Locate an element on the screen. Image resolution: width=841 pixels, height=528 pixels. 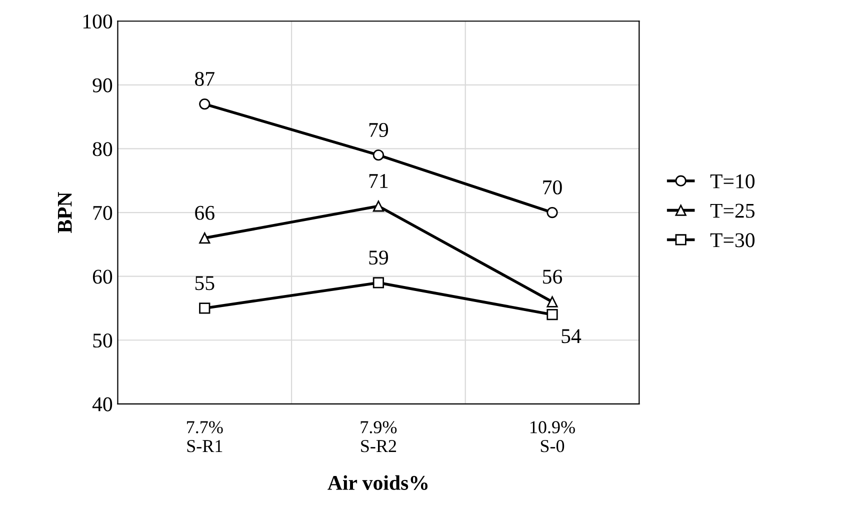
y-tick-label: 90 is located at coordinates (102, 85).